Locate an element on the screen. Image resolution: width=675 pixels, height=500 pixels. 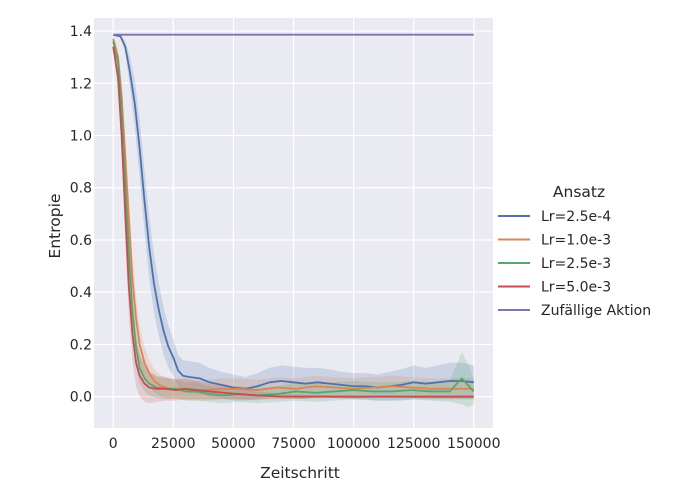
legend-label: Lr=1.0e-3 is located at coordinates (576, 241).